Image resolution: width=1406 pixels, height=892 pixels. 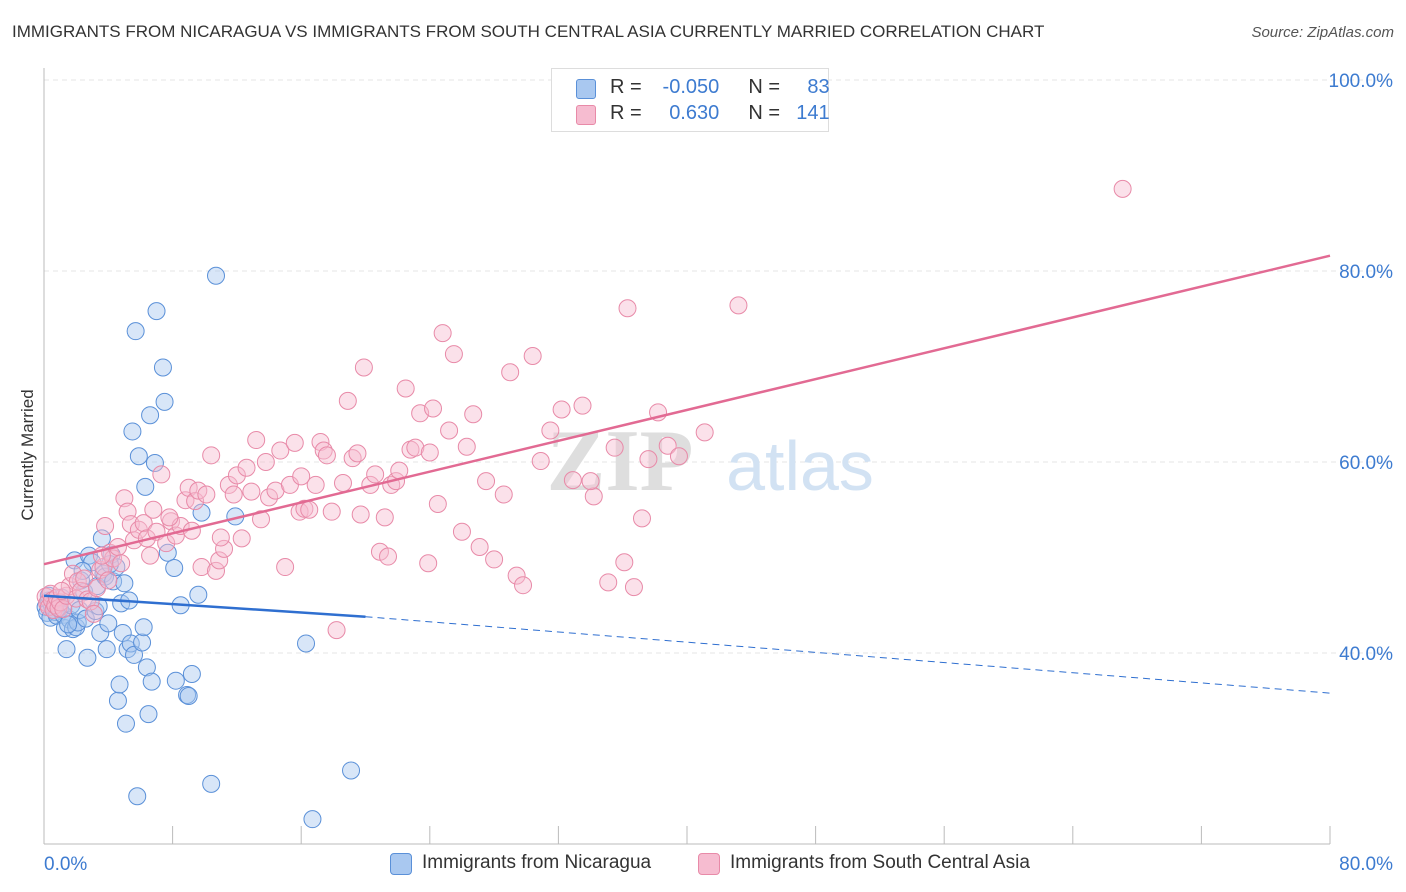 What do you see at coordinates (1366, 864) in the screenshot?
I see `x-tick-label-max: 80.0%` at bounding box center [1366, 864].